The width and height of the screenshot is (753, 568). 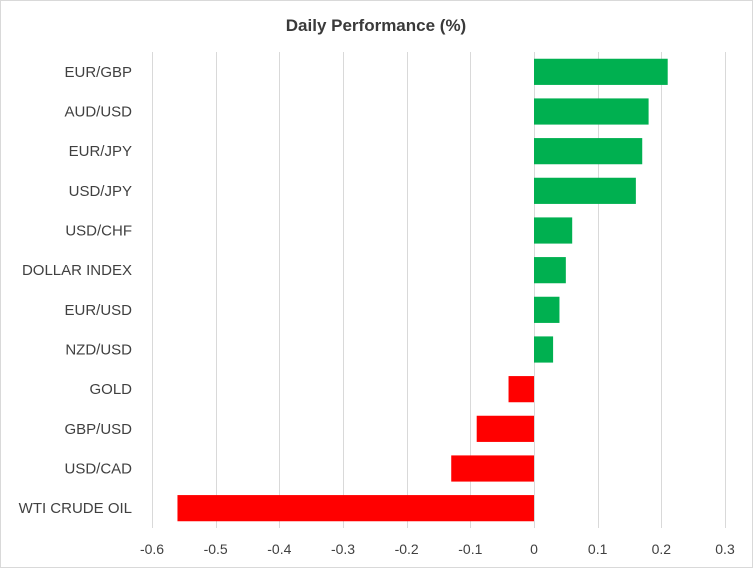 I want to click on category-label: USD/JPY, so click(x=100, y=191).